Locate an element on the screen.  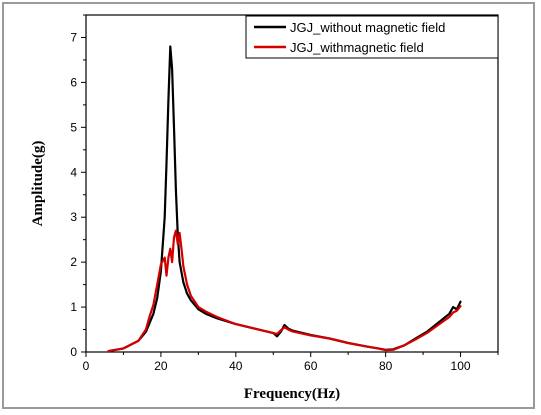
y-tick-label: 6 is located at coordinates (73, 82).